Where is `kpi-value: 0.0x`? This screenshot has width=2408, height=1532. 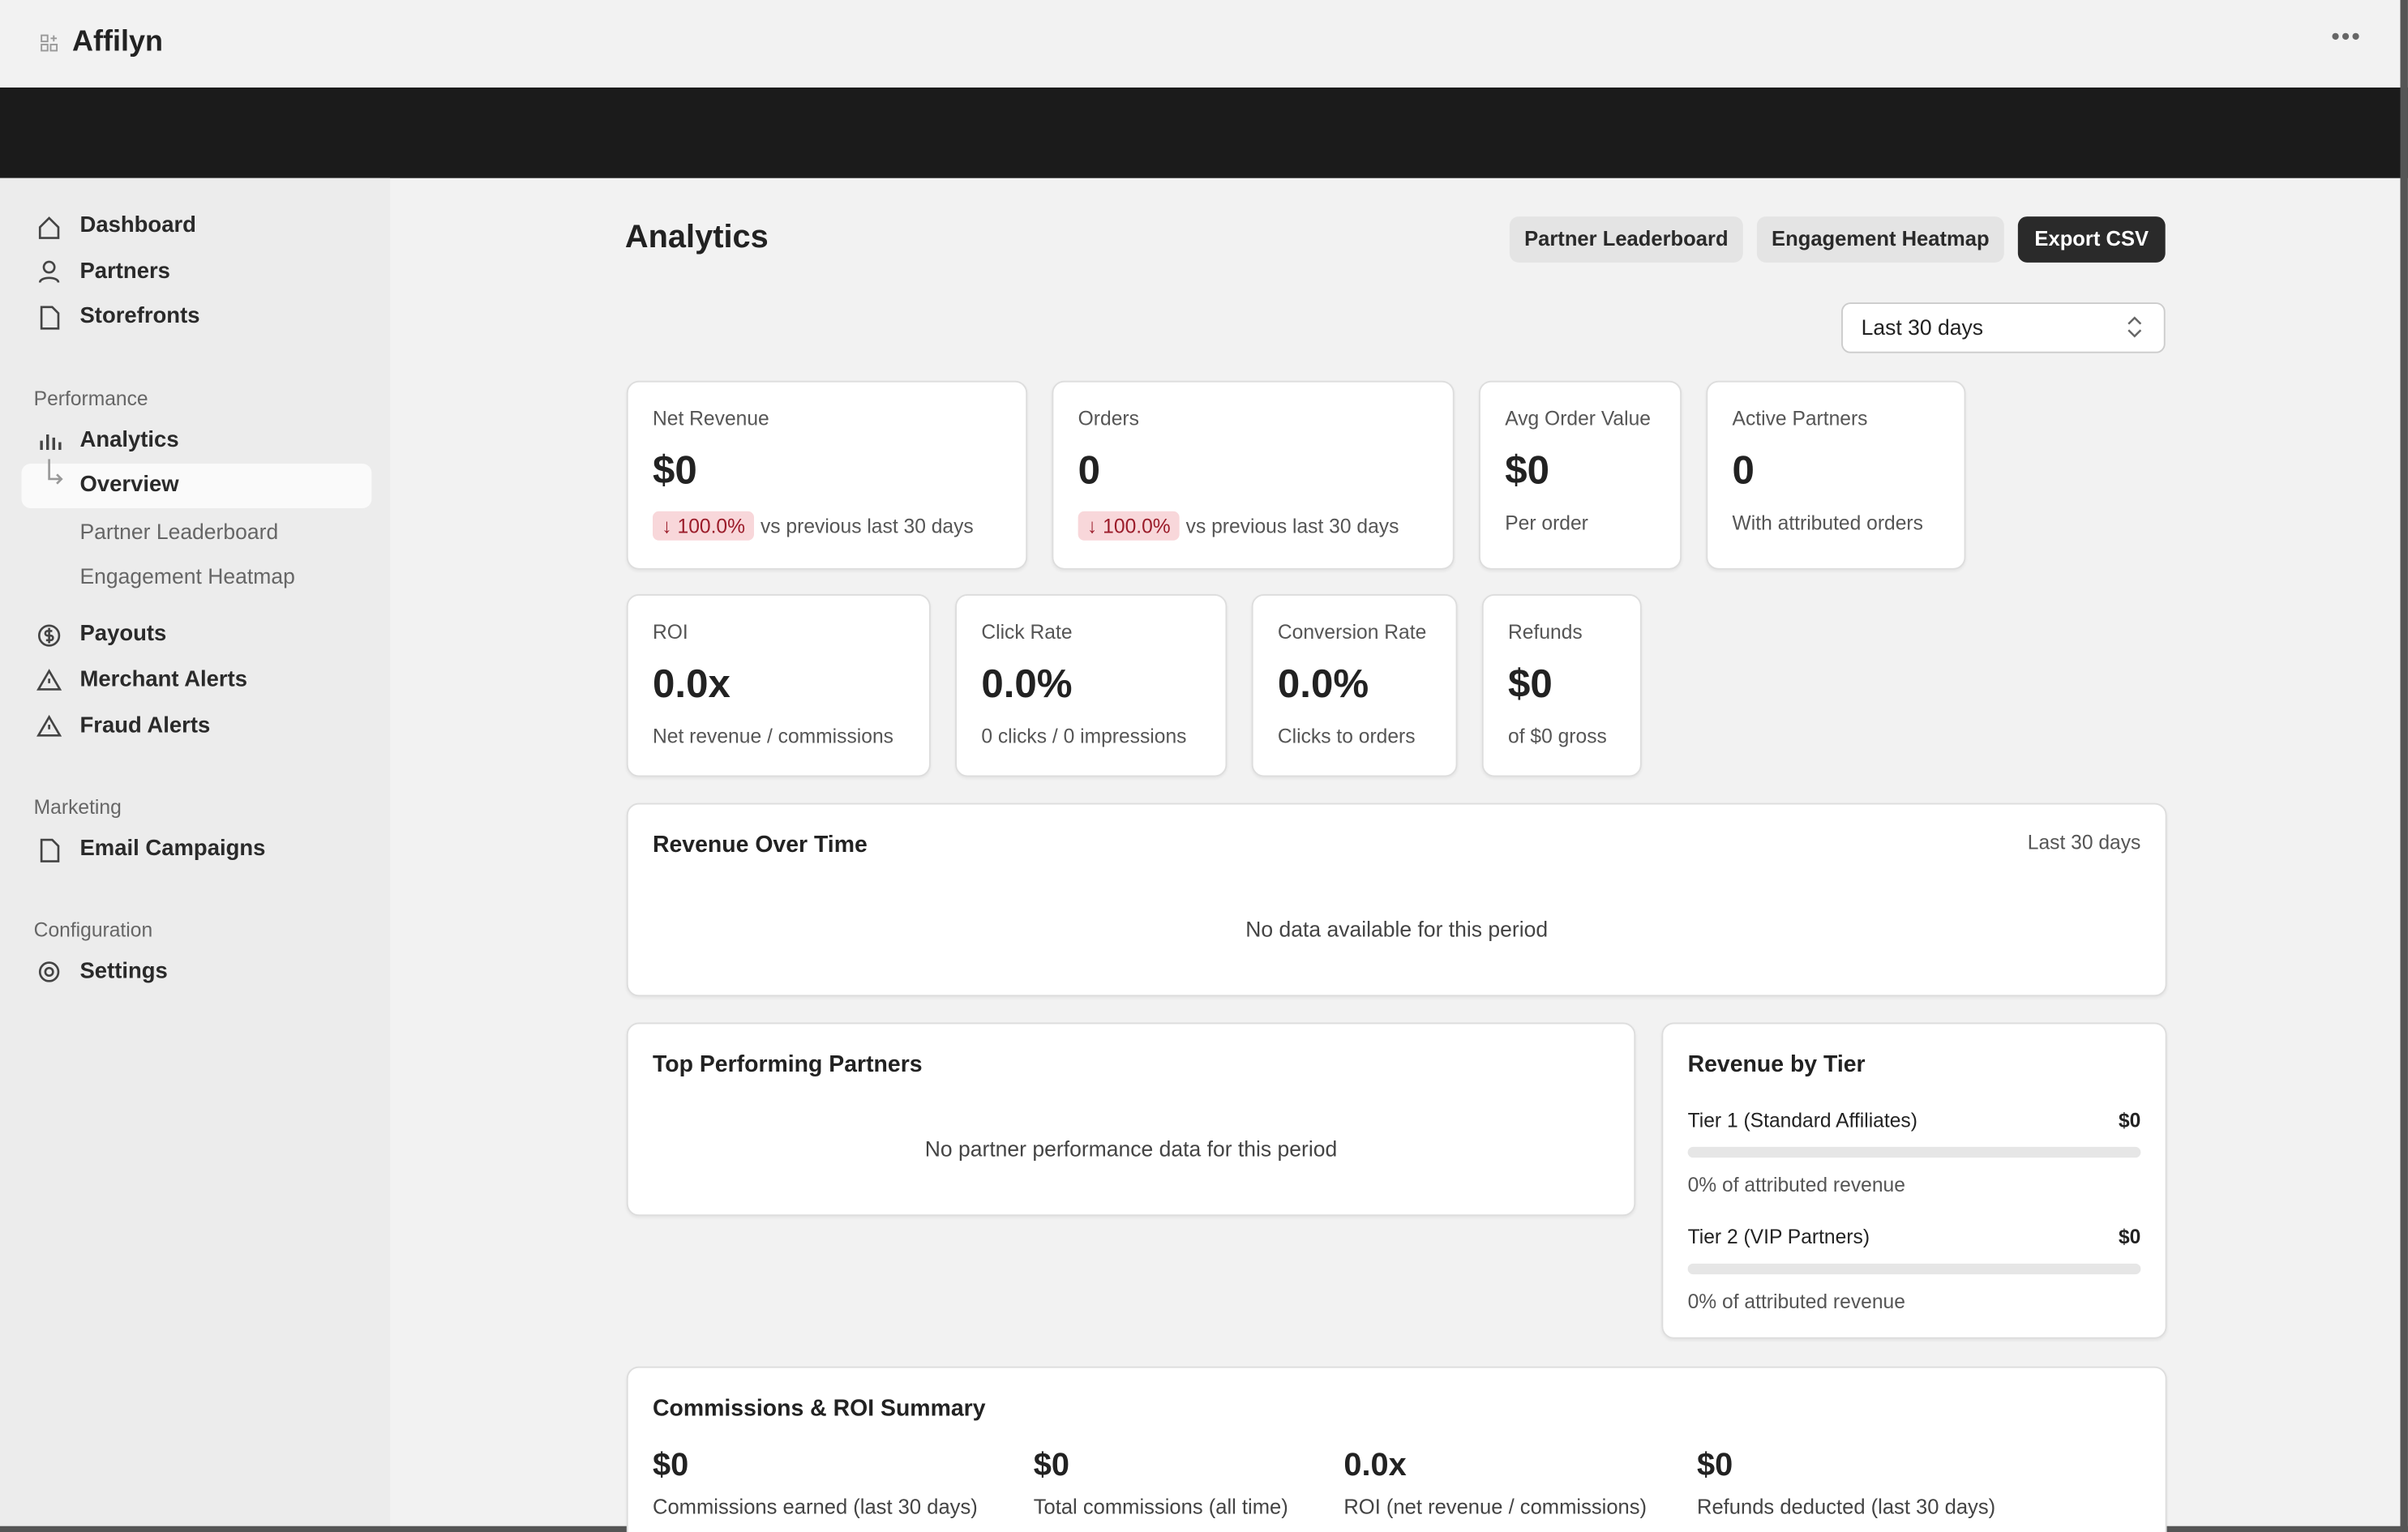 kpi-value: 0.0x is located at coordinates (691, 683).